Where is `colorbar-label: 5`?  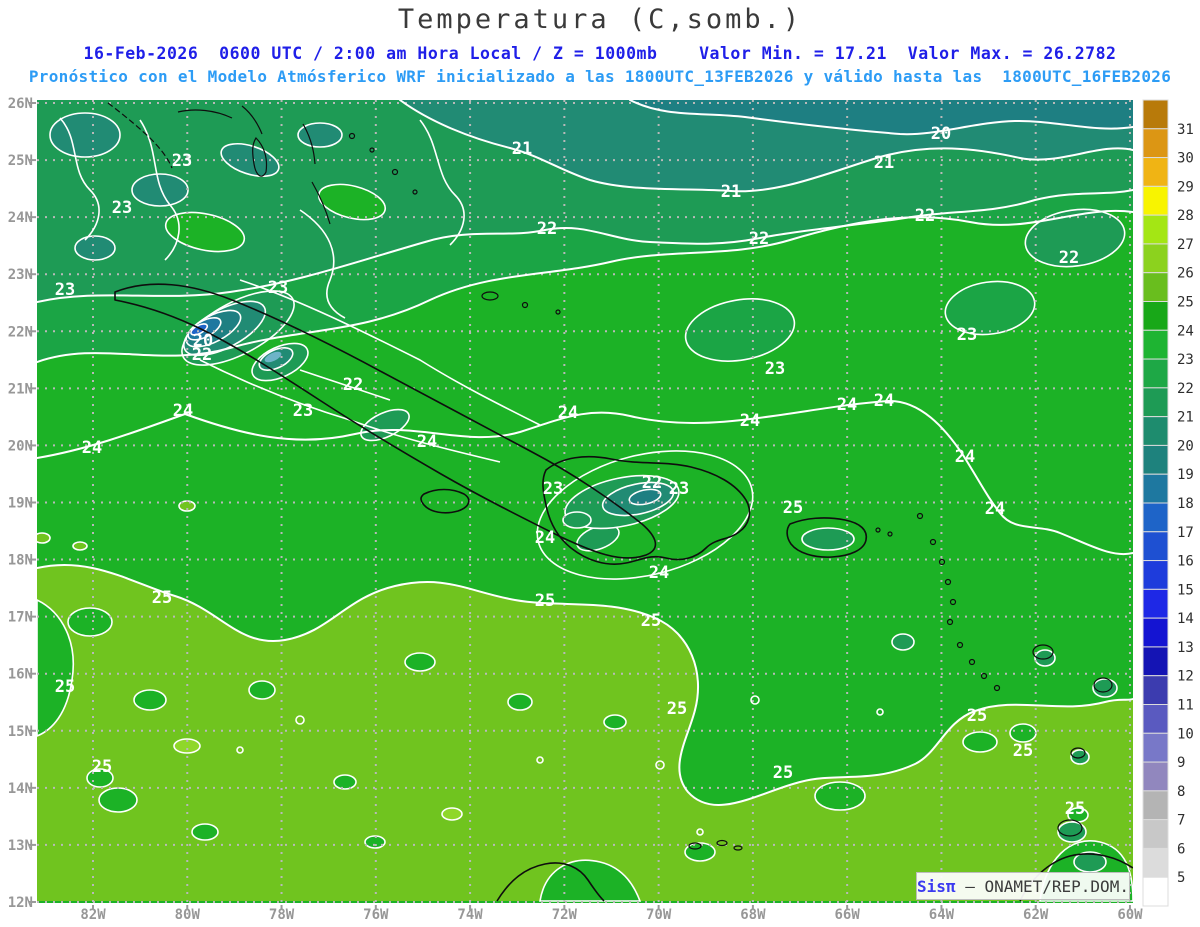
colorbar-label: 5 is located at coordinates (1181, 878).